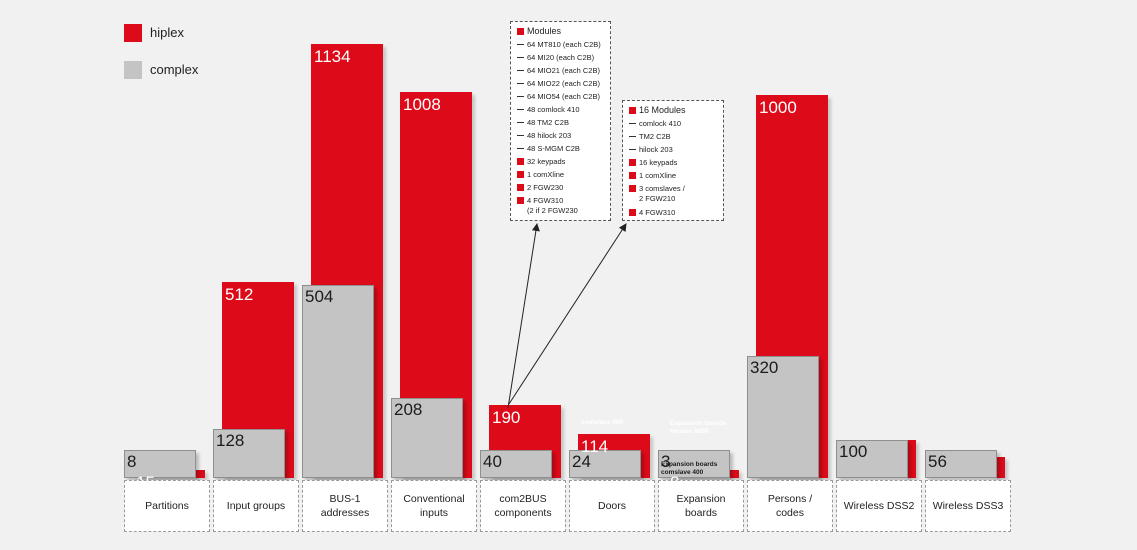 The height and width of the screenshot is (550, 1137). What do you see at coordinates (605, 464) in the screenshot?
I see `bar-complex-doors` at bounding box center [605, 464].